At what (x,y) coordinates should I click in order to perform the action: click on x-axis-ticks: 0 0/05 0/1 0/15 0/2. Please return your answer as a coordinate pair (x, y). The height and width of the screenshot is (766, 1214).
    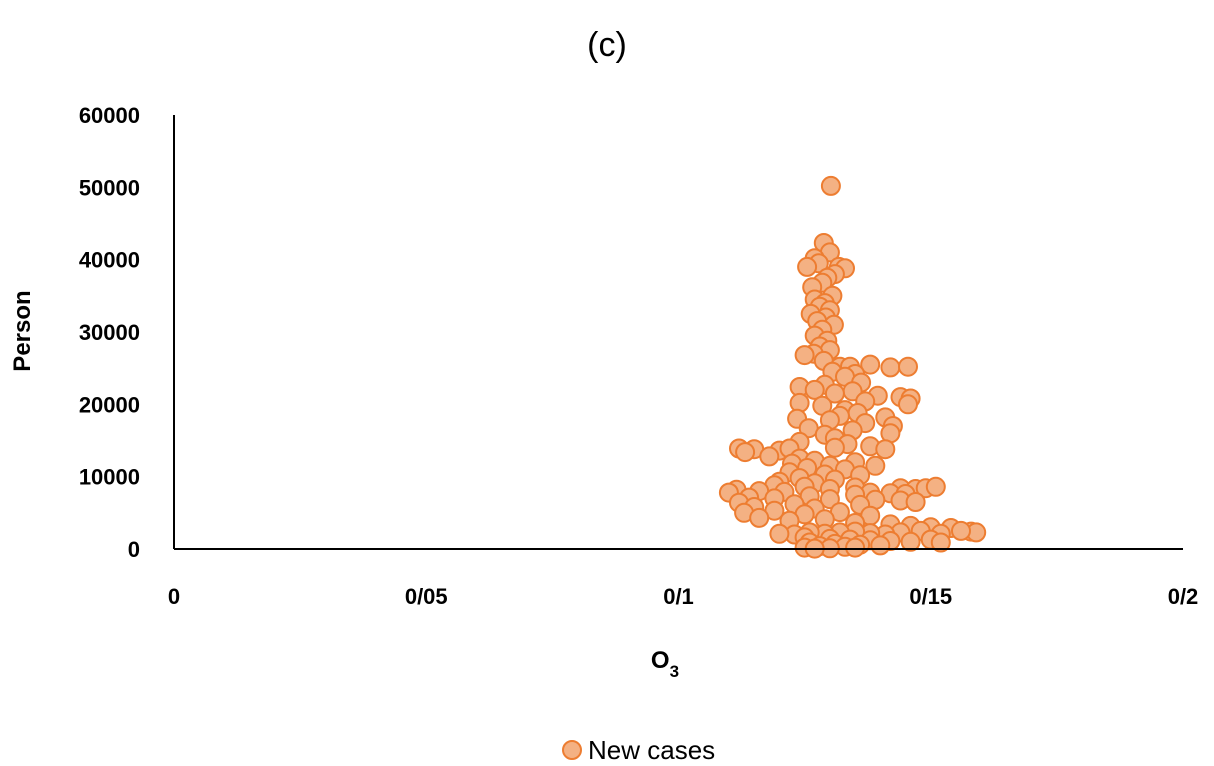
    Looking at the image, I should click on (683, 596).